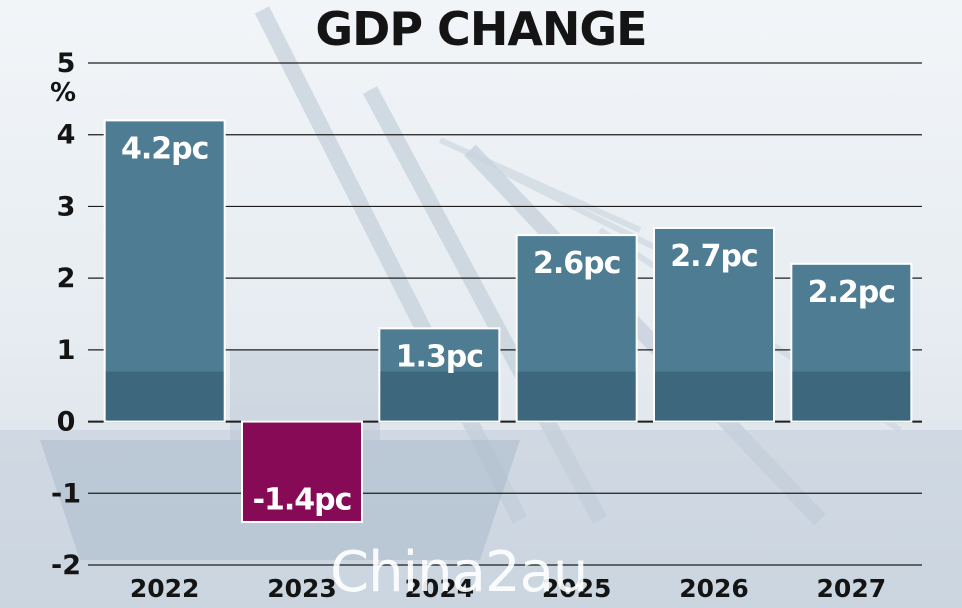 The width and height of the screenshot is (962, 608). I want to click on data-label: -1.4pc, so click(302, 500).